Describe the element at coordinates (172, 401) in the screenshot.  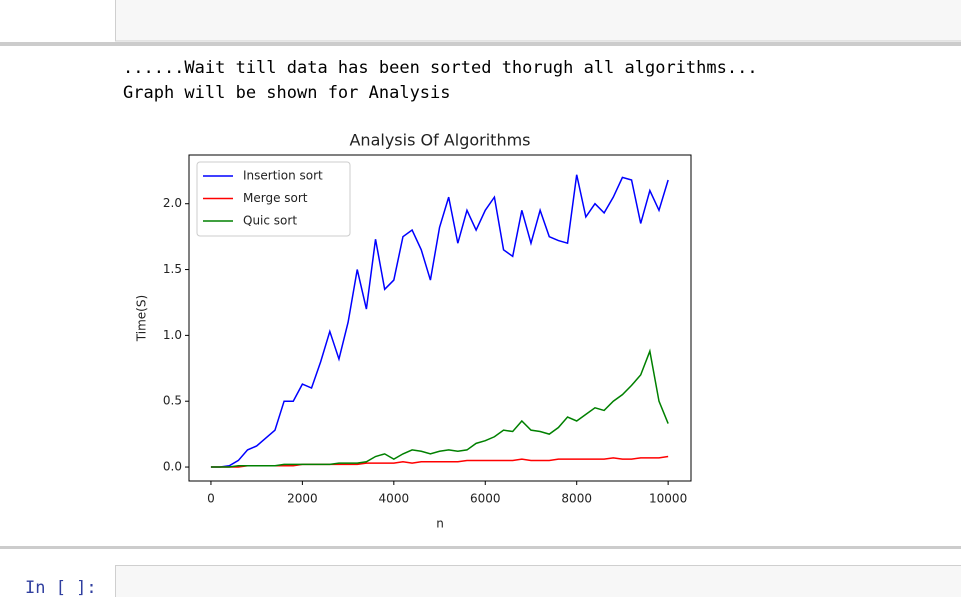
I see `y-tick-label: 0.5` at that location.